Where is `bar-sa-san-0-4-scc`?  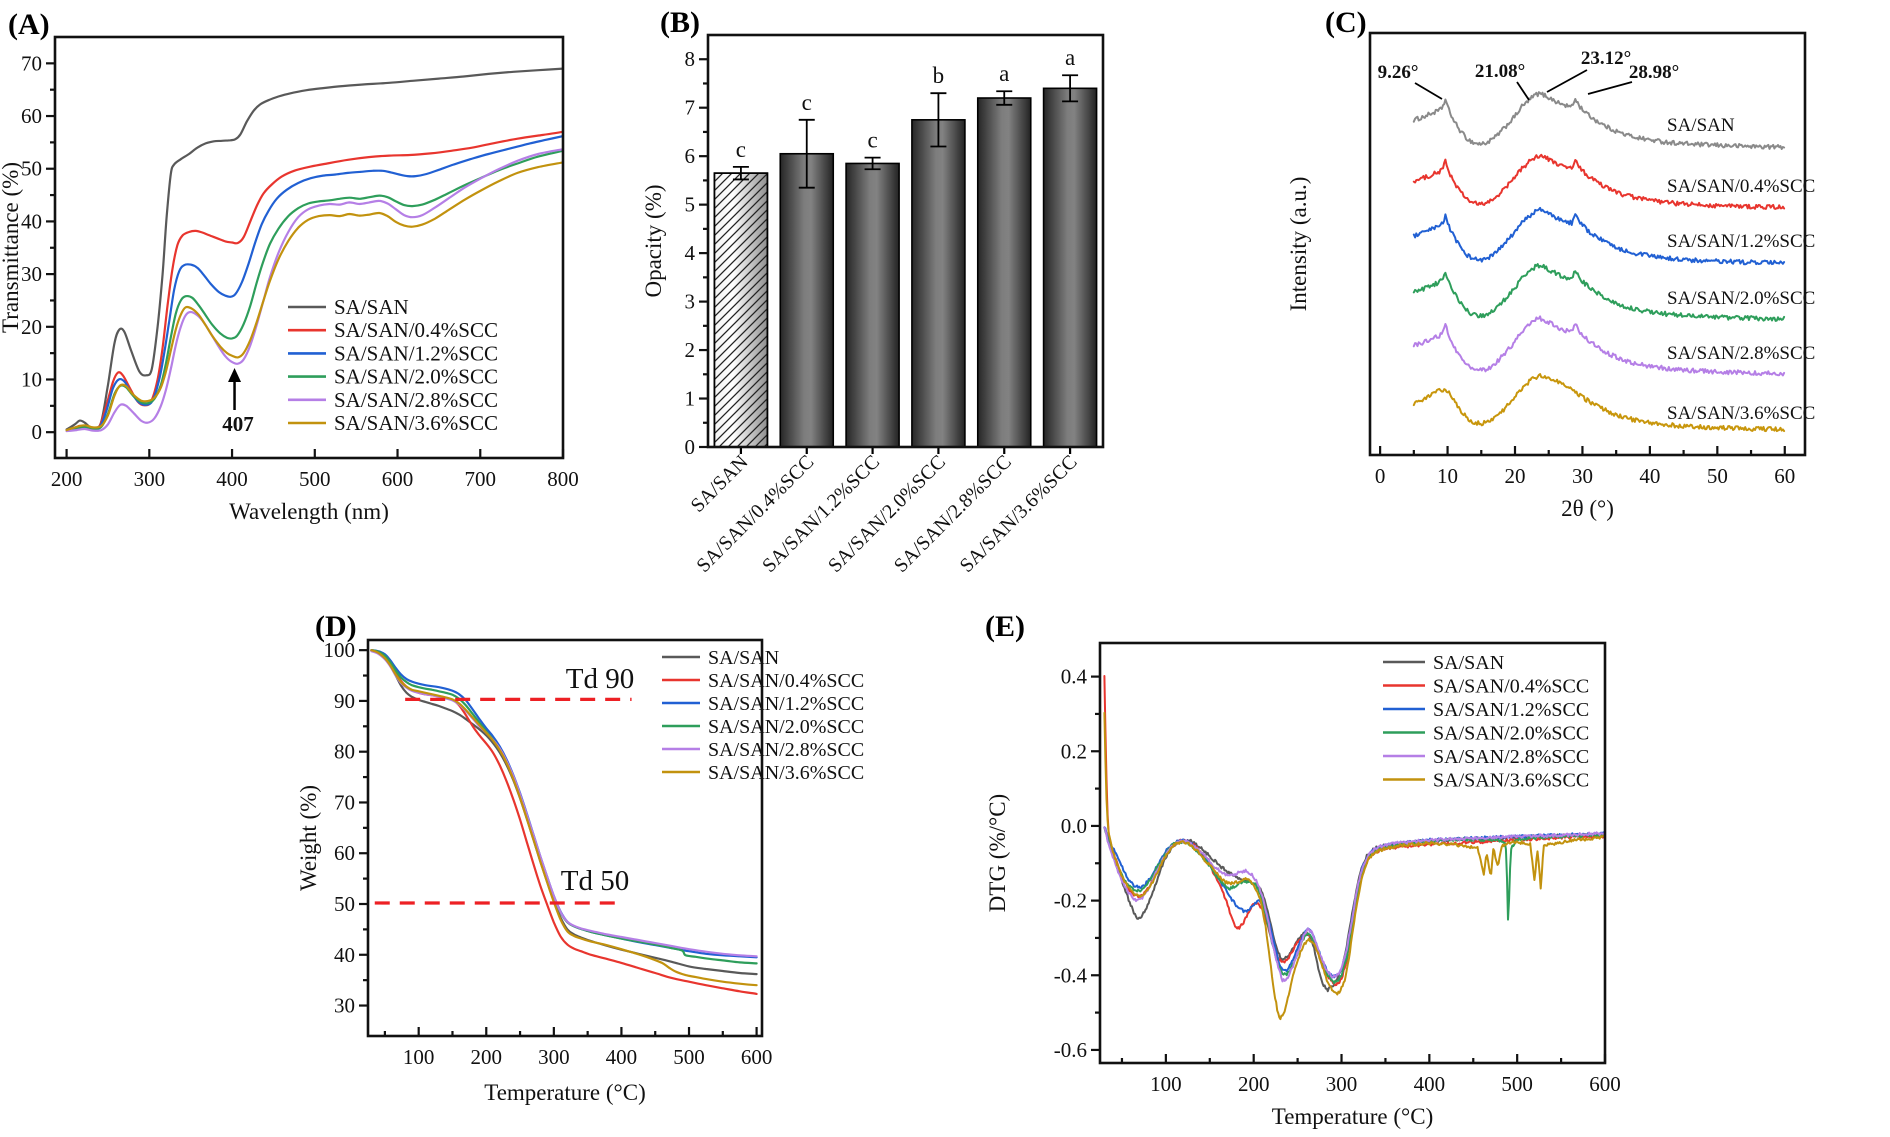 bar-sa-san-0-4-scc is located at coordinates (807, 300).